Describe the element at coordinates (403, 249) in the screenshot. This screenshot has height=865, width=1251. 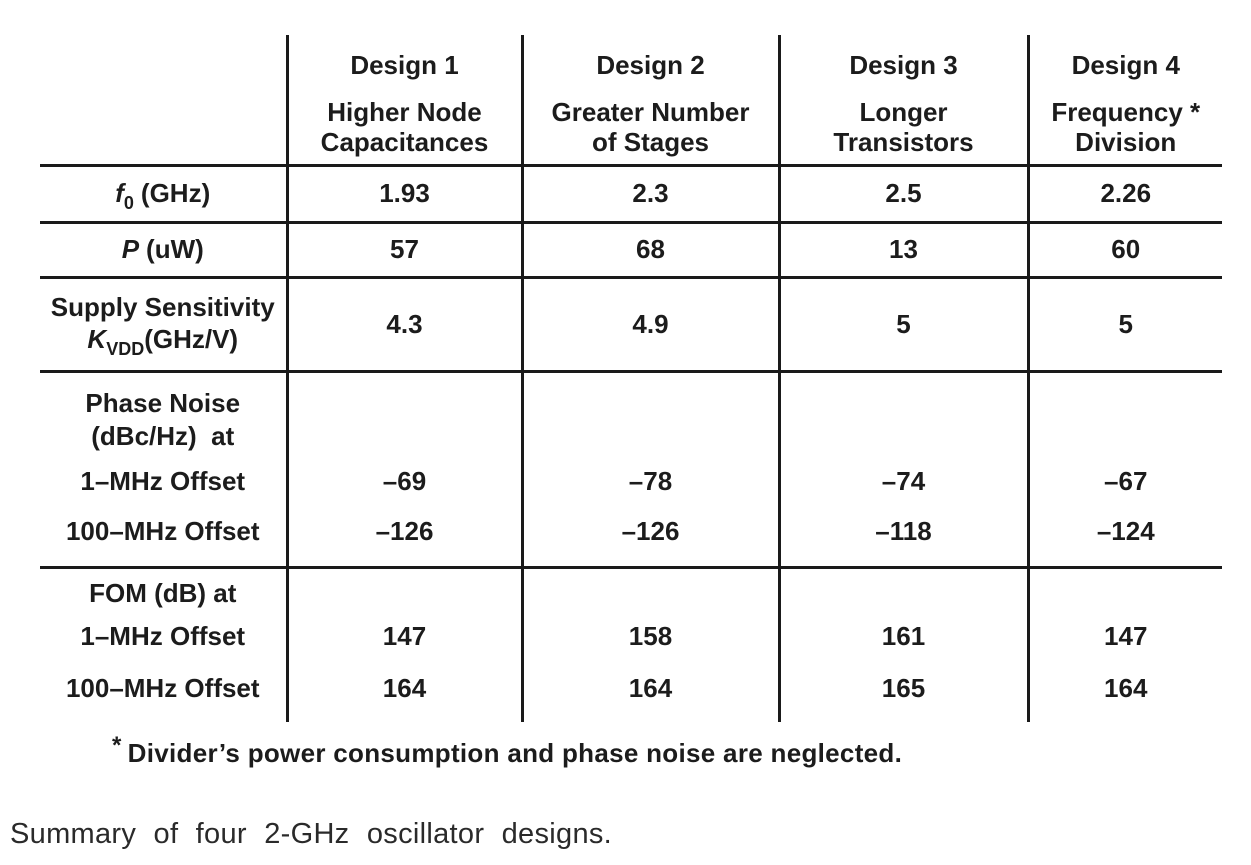
I see `power-value-design-1: 57` at that location.